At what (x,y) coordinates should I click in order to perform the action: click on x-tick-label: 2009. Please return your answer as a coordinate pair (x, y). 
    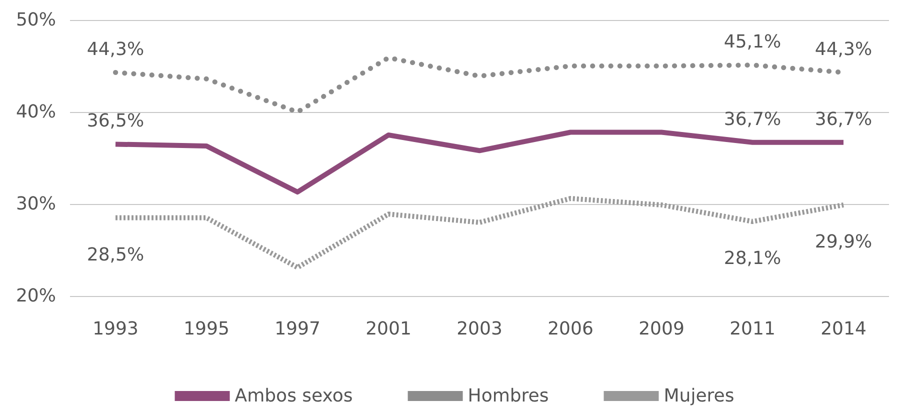
    Looking at the image, I should click on (661, 329).